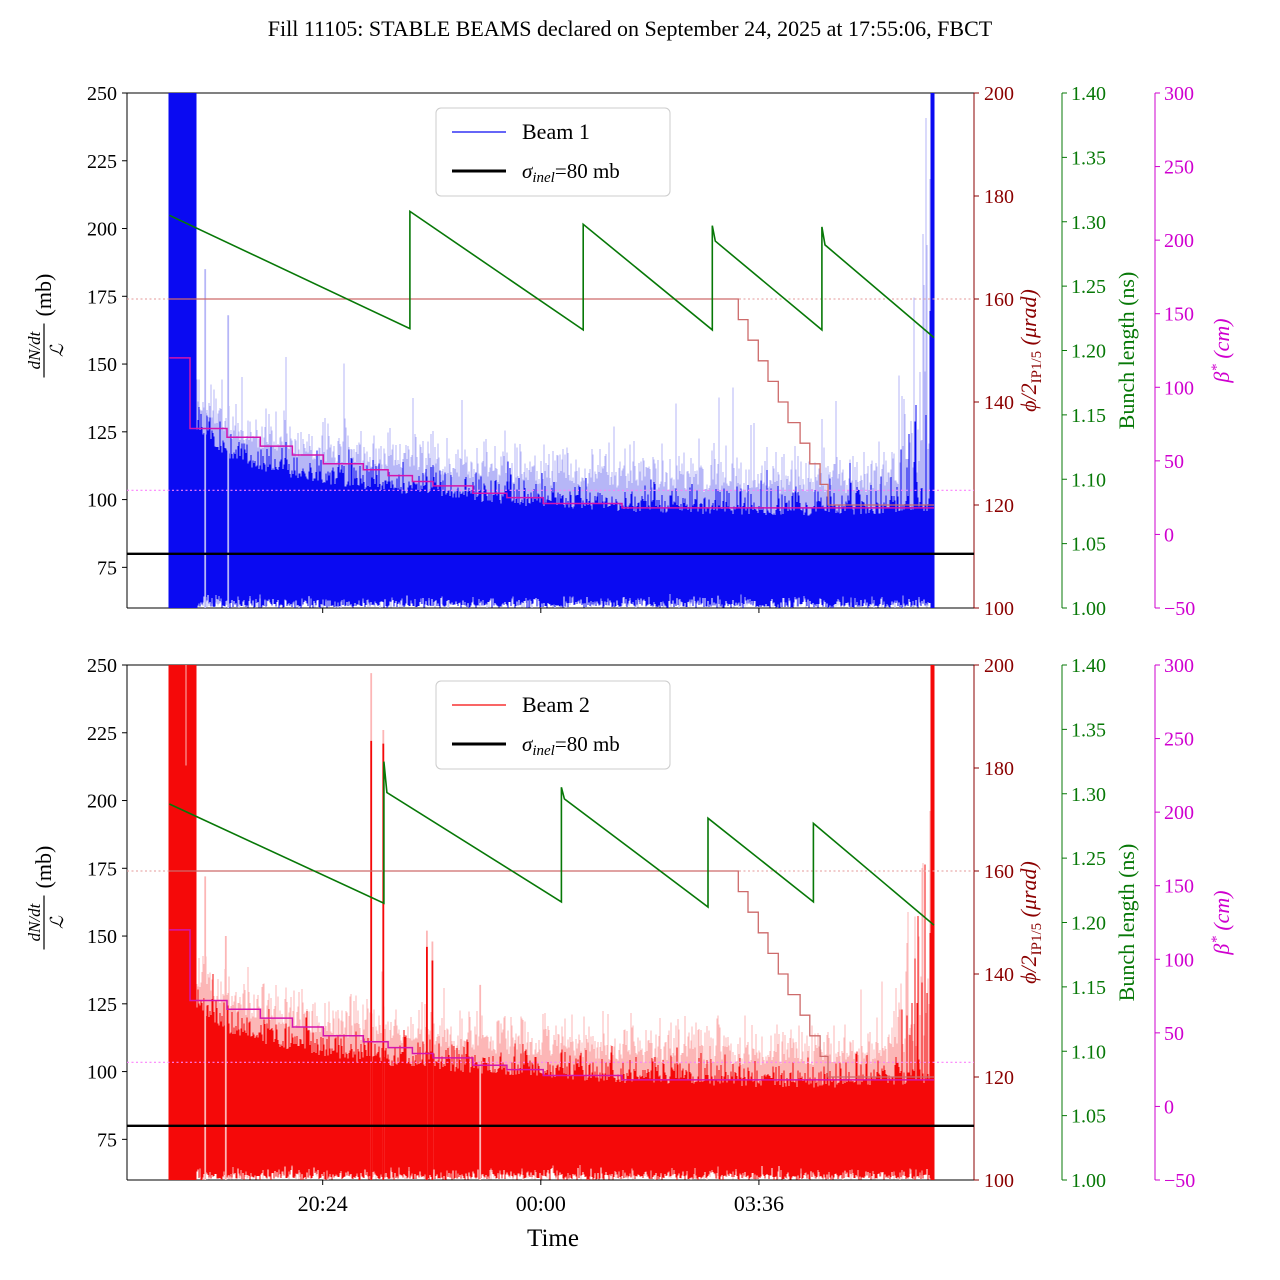  I want to click on legend: Beam 1 σinel=80 mb, so click(553, 152).